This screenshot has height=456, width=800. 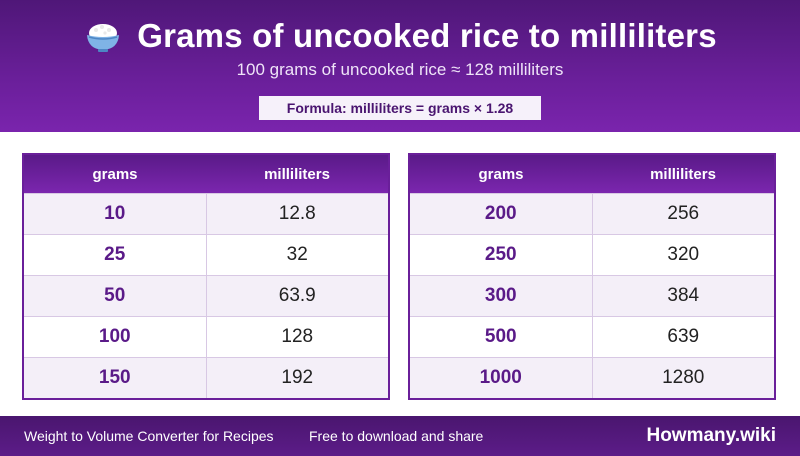 I want to click on page-title-row: Grams of uncooked rice to milliliters, so click(x=400, y=36).